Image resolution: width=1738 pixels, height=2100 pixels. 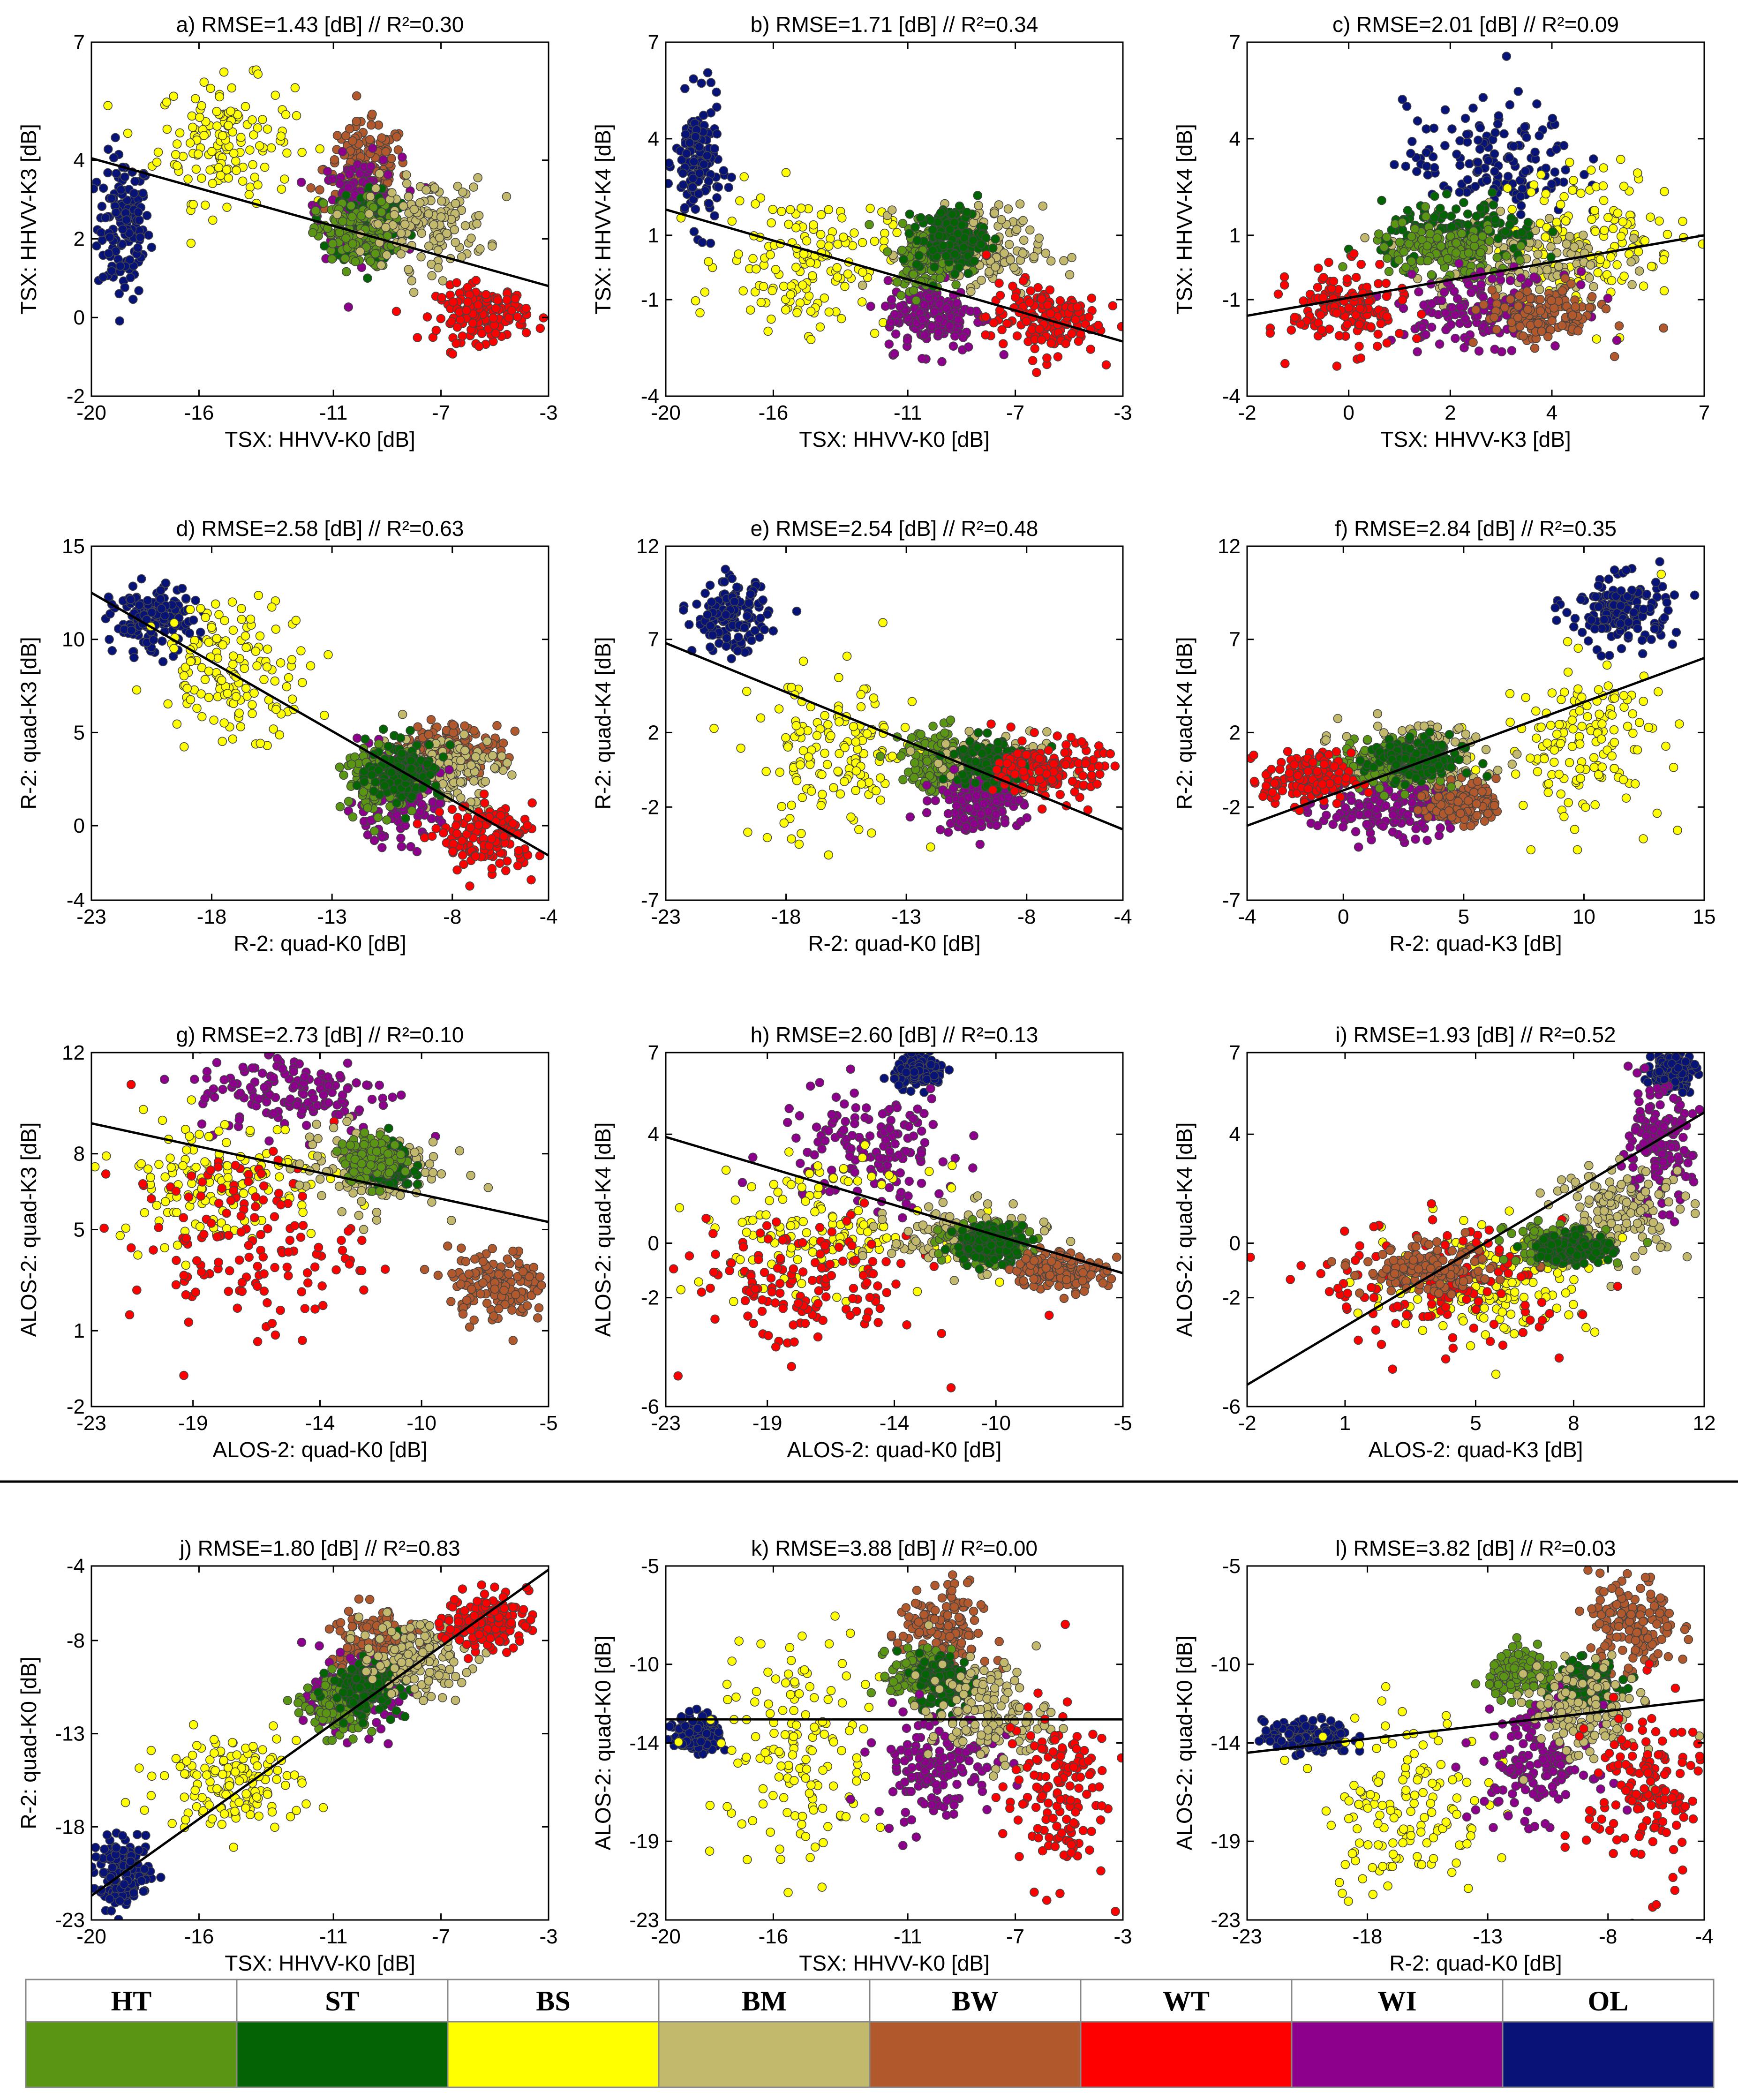 I want to click on x-tick-label: -4, so click(x=548, y=917).